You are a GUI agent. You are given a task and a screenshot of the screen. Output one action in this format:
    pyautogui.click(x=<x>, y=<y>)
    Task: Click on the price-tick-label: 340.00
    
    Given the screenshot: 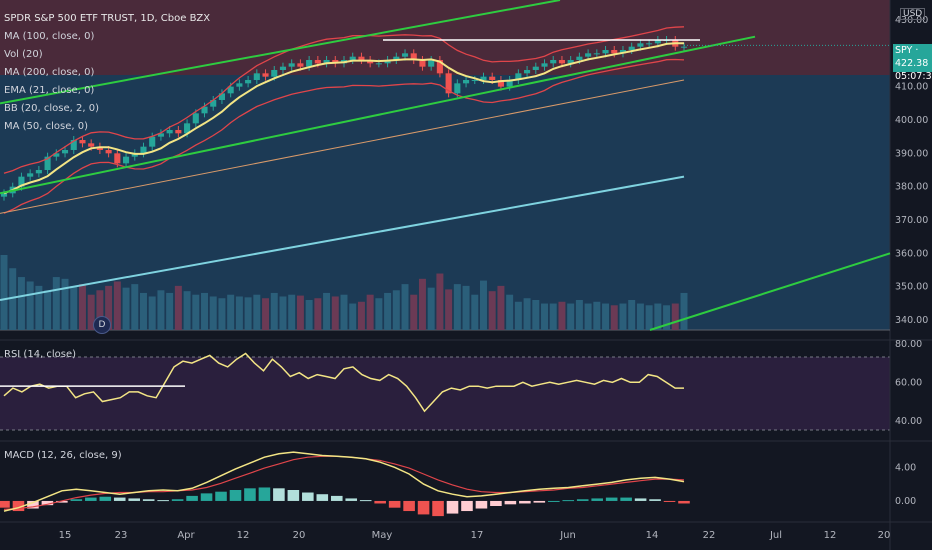 What is the action you would take?
    pyautogui.click(x=911, y=320)
    